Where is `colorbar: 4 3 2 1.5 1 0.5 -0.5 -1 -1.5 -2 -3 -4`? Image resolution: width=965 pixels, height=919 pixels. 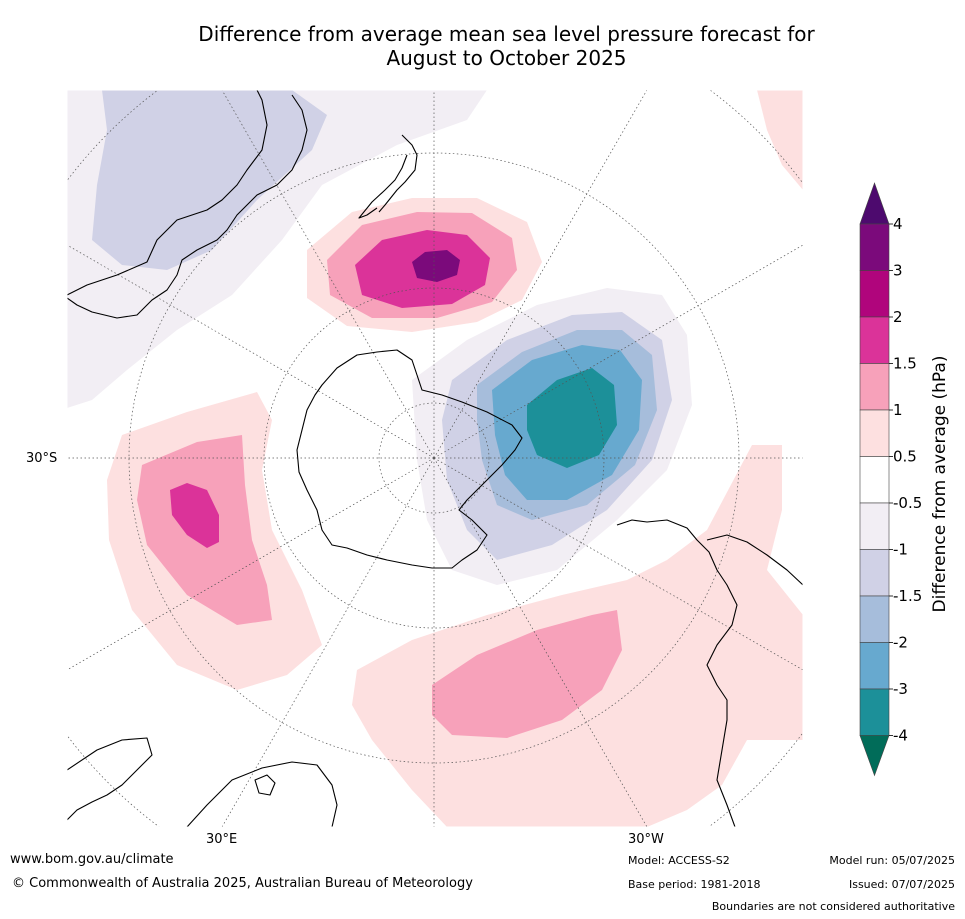 colorbar: 4 3 2 1.5 1 0.5 -0.5 -1 -1.5 -2 -3 -4 is located at coordinates (890, 479).